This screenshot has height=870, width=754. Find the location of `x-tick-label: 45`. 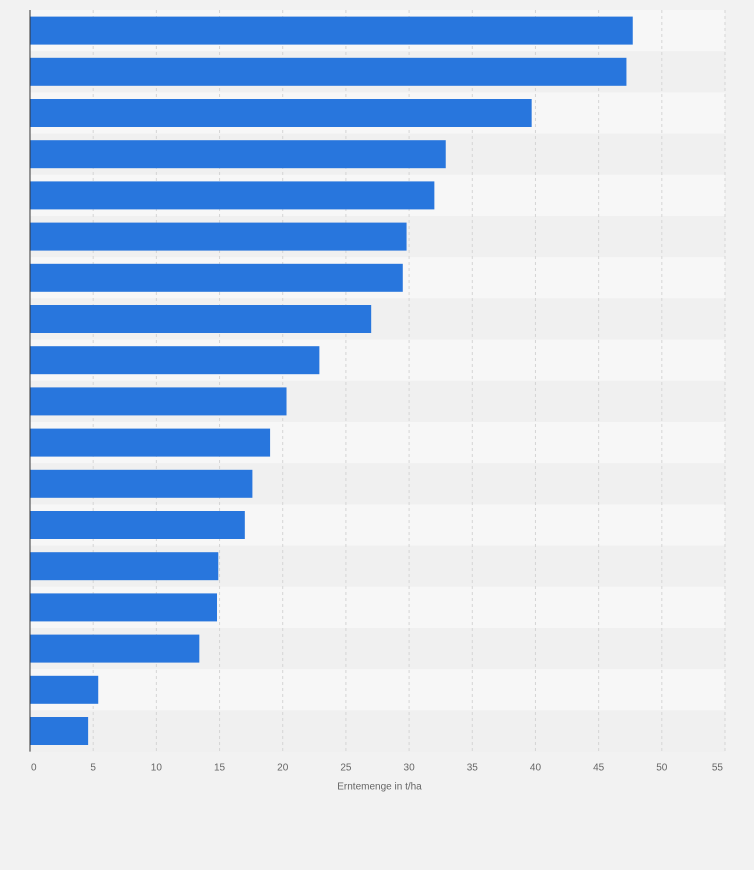

x-tick-label: 45 is located at coordinates (599, 768).